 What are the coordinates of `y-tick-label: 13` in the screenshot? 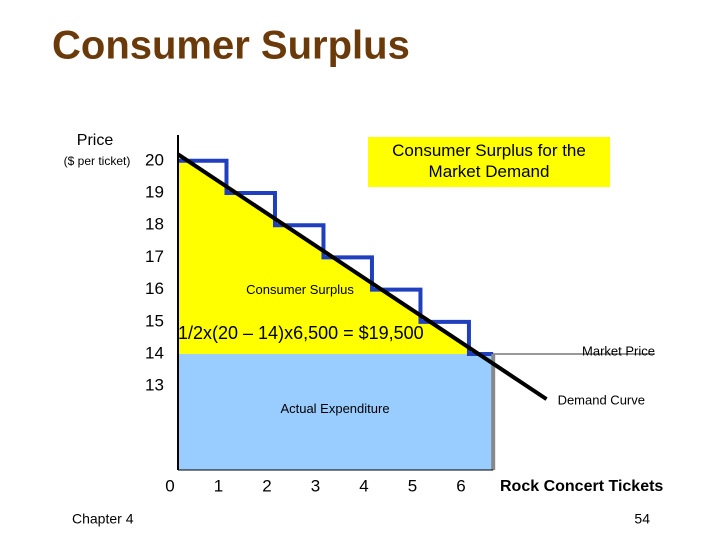 It's located at (154, 385).